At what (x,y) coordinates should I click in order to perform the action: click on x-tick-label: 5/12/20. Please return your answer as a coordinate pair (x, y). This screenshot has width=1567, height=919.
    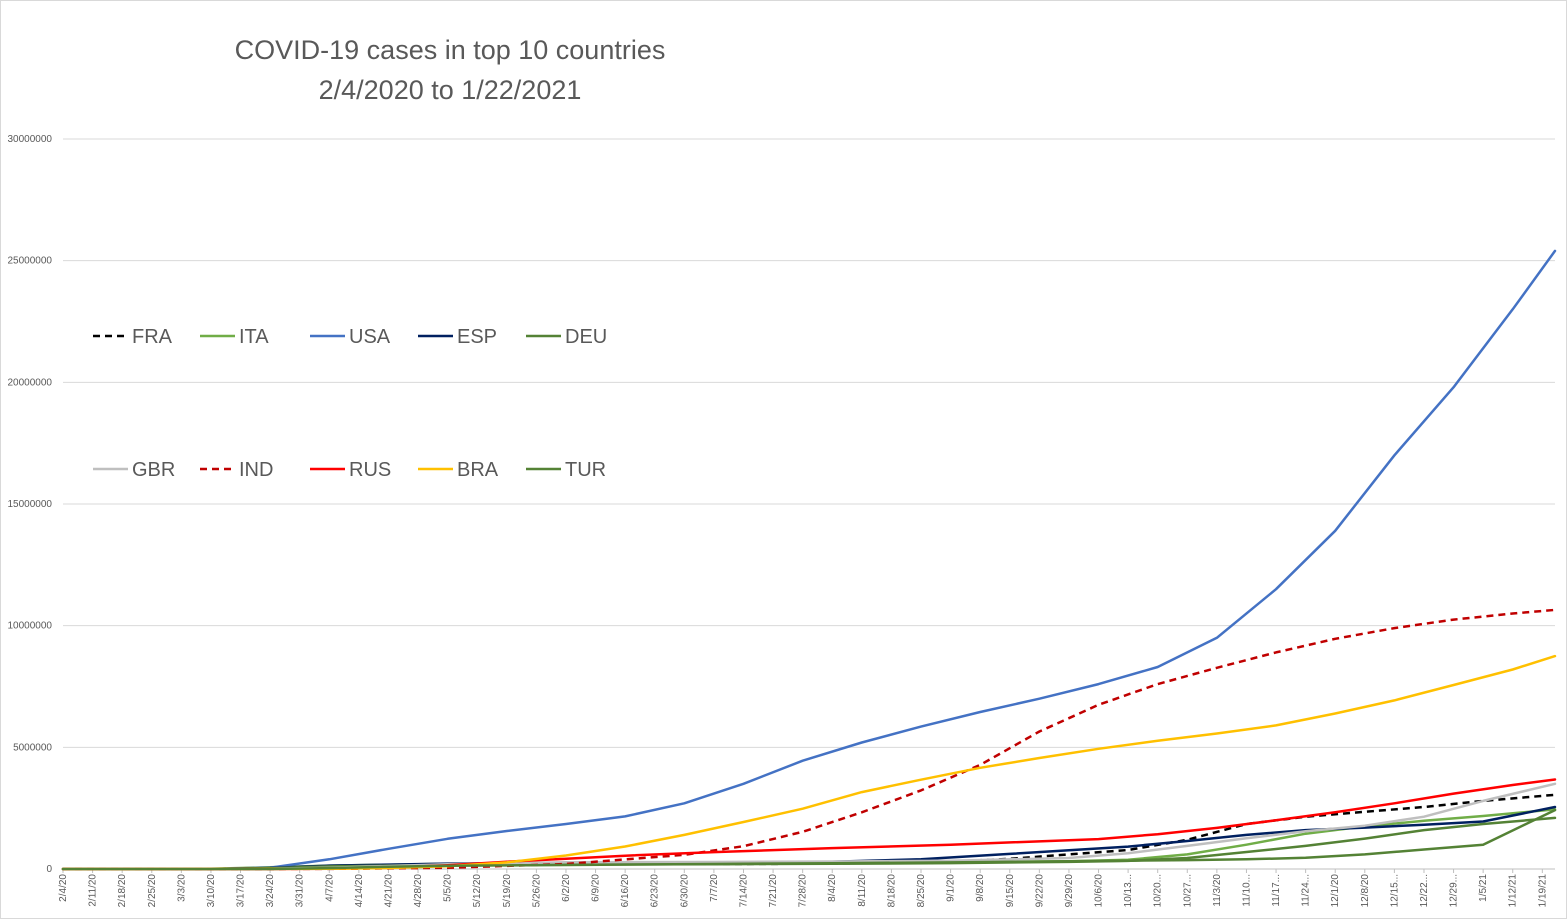
    Looking at the image, I should click on (477, 891).